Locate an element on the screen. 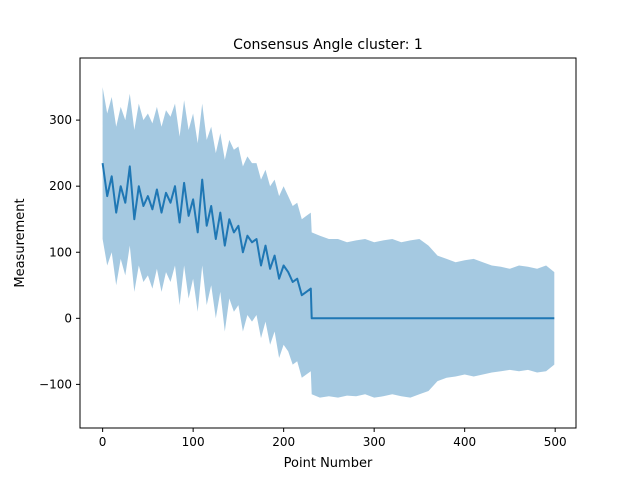  x-tick-label: 200 is located at coordinates (283, 442).